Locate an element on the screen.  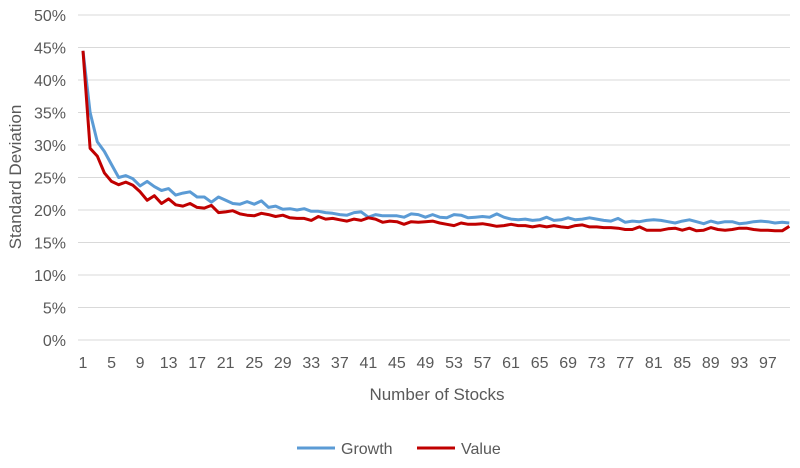
y-tick-label: 30% is located at coordinates (50, 146).